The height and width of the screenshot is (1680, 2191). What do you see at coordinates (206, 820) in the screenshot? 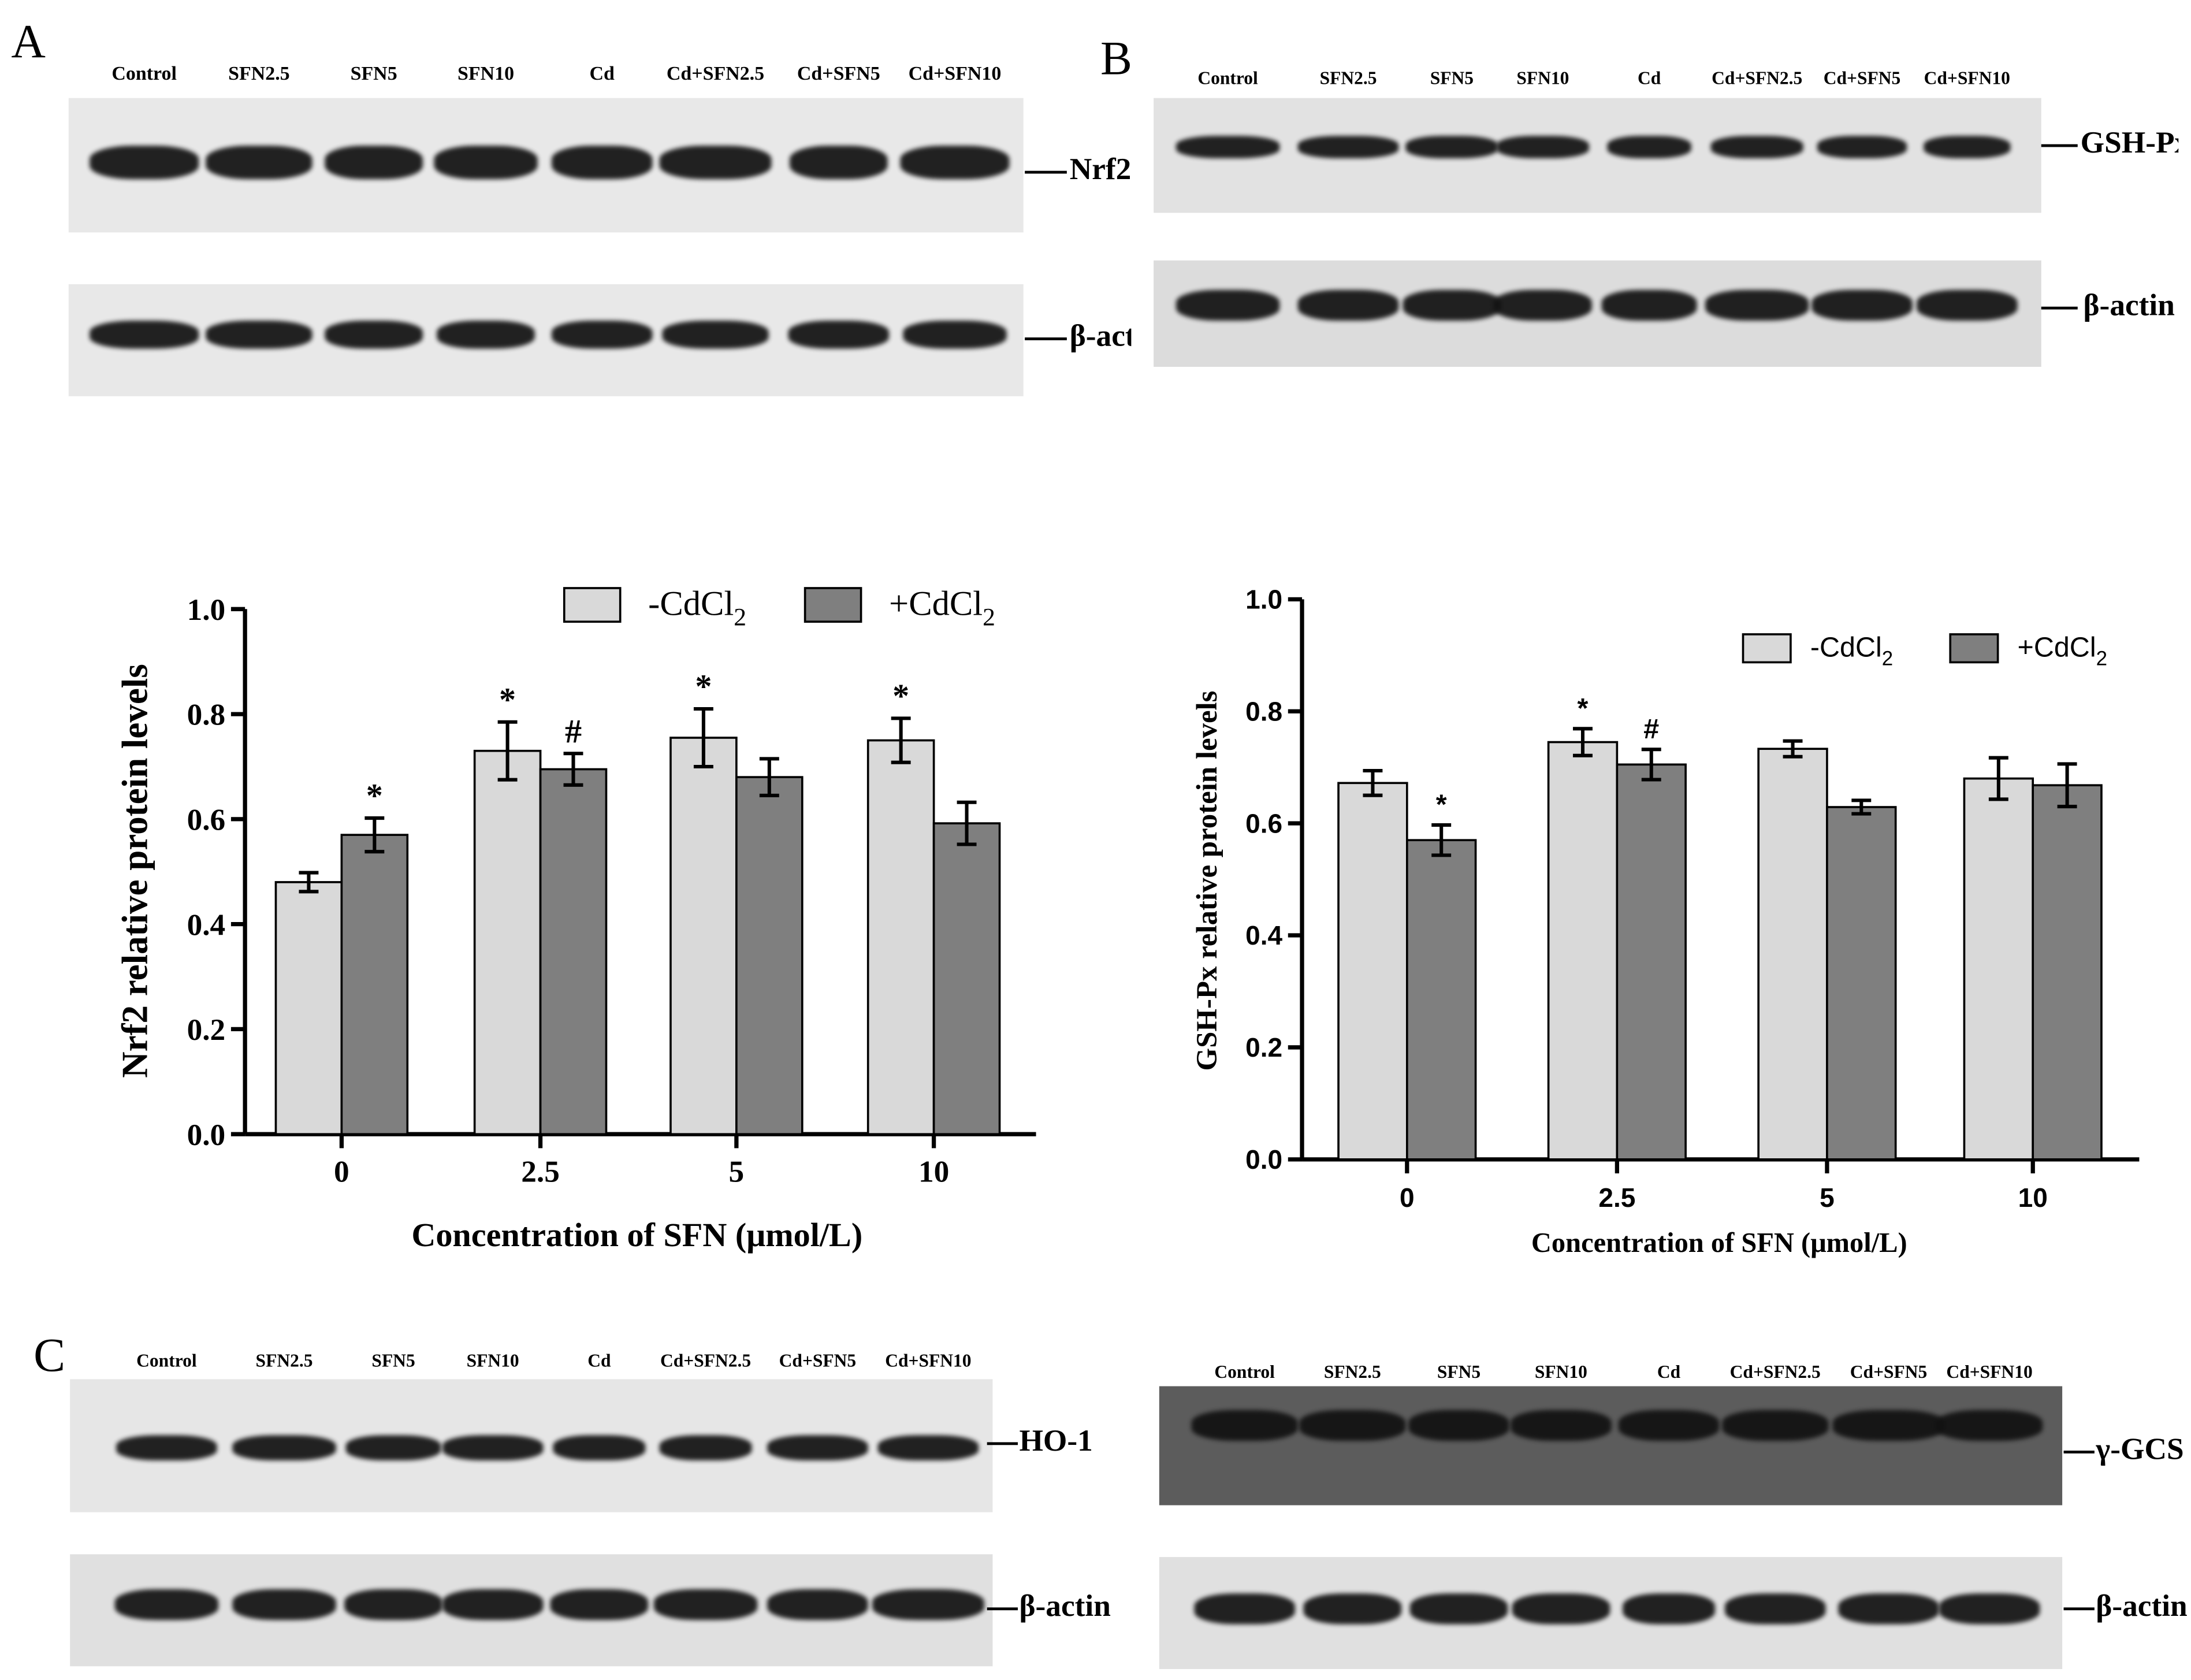
I see `y-tick-label: 0.6` at bounding box center [206, 820].